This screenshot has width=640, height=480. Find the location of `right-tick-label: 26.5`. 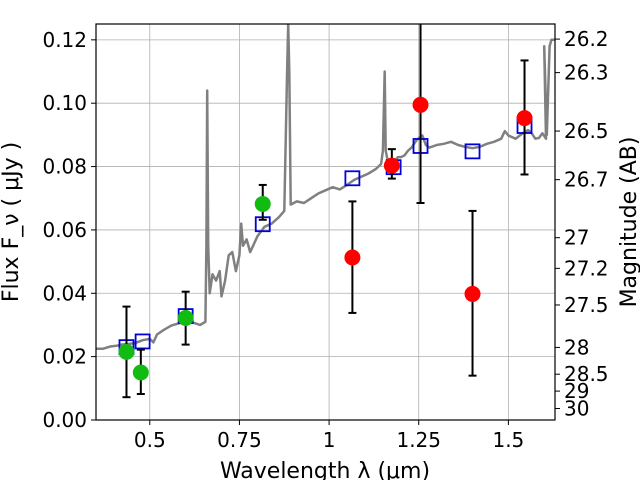

right-tick-label: 26.5 is located at coordinates (586, 131).